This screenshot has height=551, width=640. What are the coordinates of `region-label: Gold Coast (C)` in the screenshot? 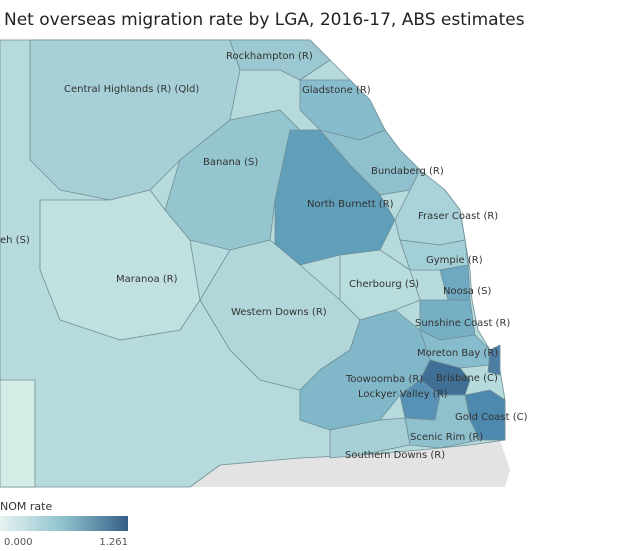 It's located at (491, 417).